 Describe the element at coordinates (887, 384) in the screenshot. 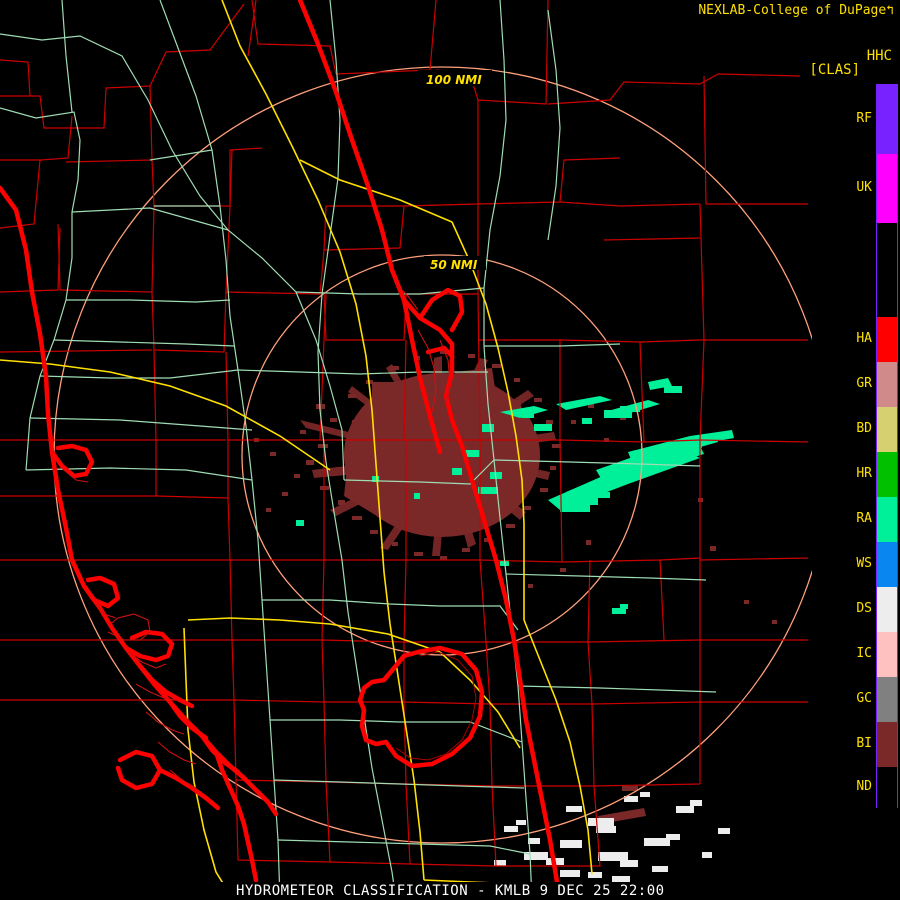

I see `legend-swatch-gr` at that location.